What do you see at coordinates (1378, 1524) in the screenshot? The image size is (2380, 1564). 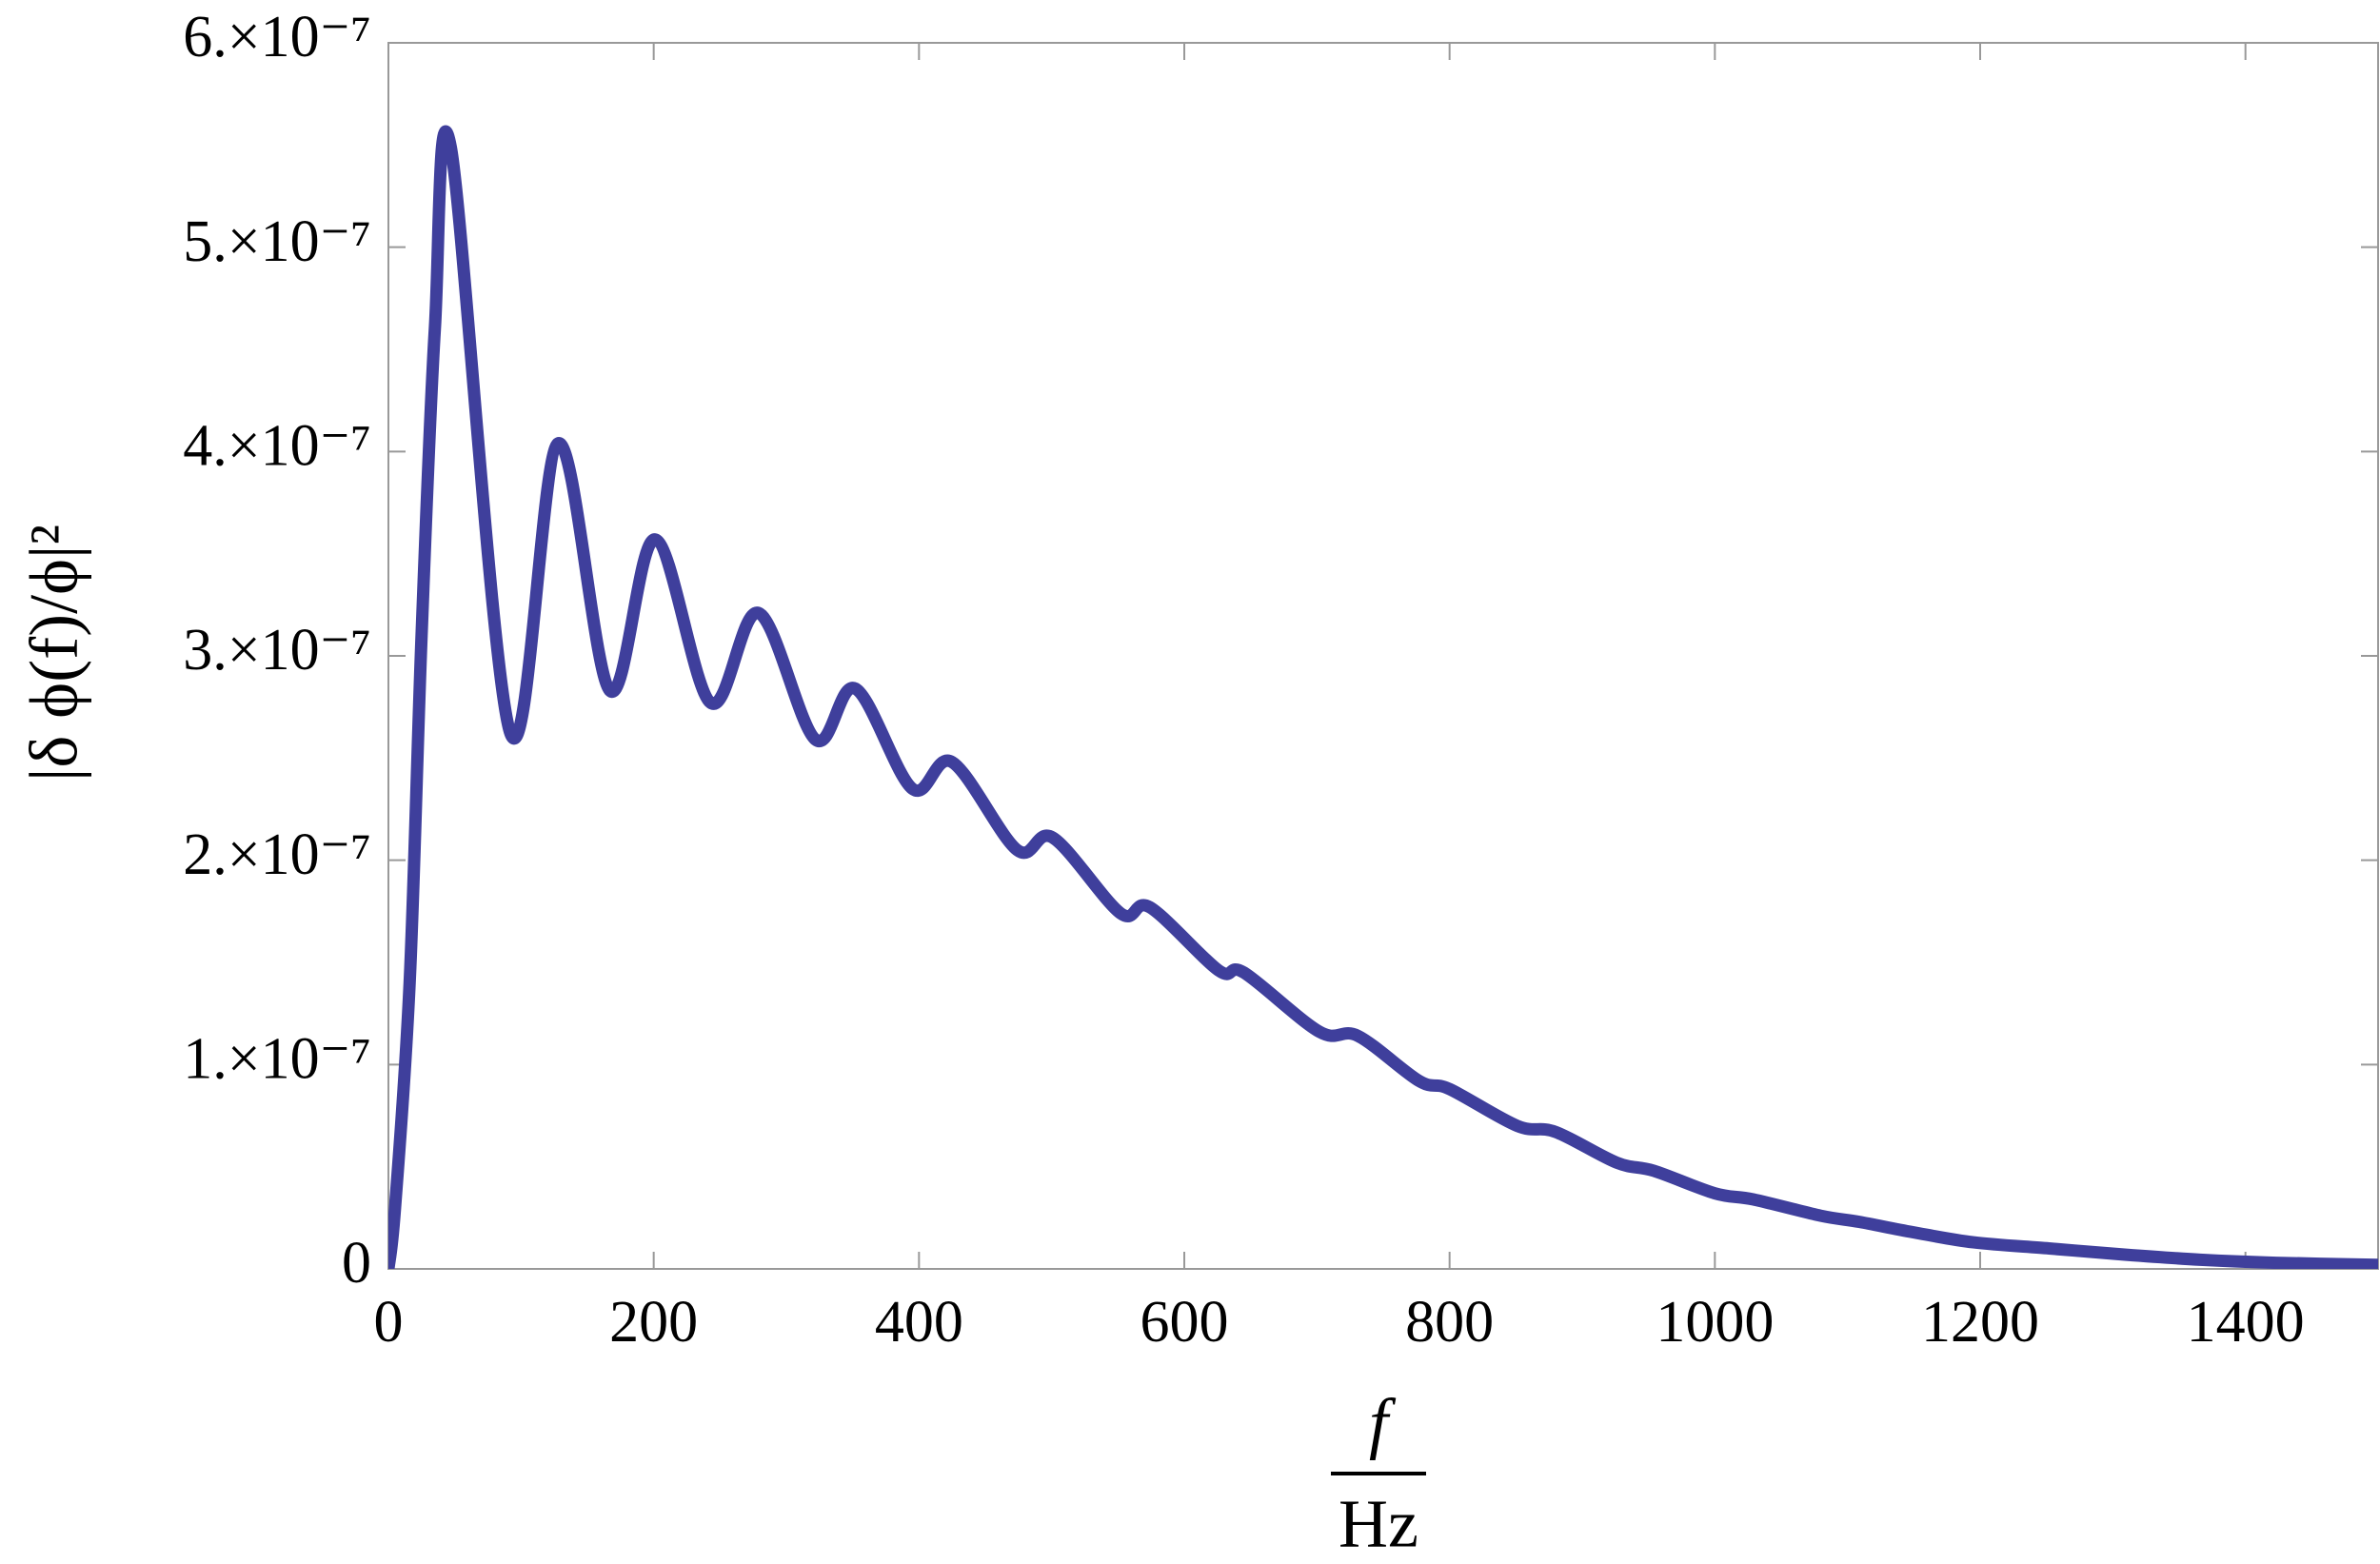 I see `x-axis-label-denominator: Hz` at bounding box center [1378, 1524].